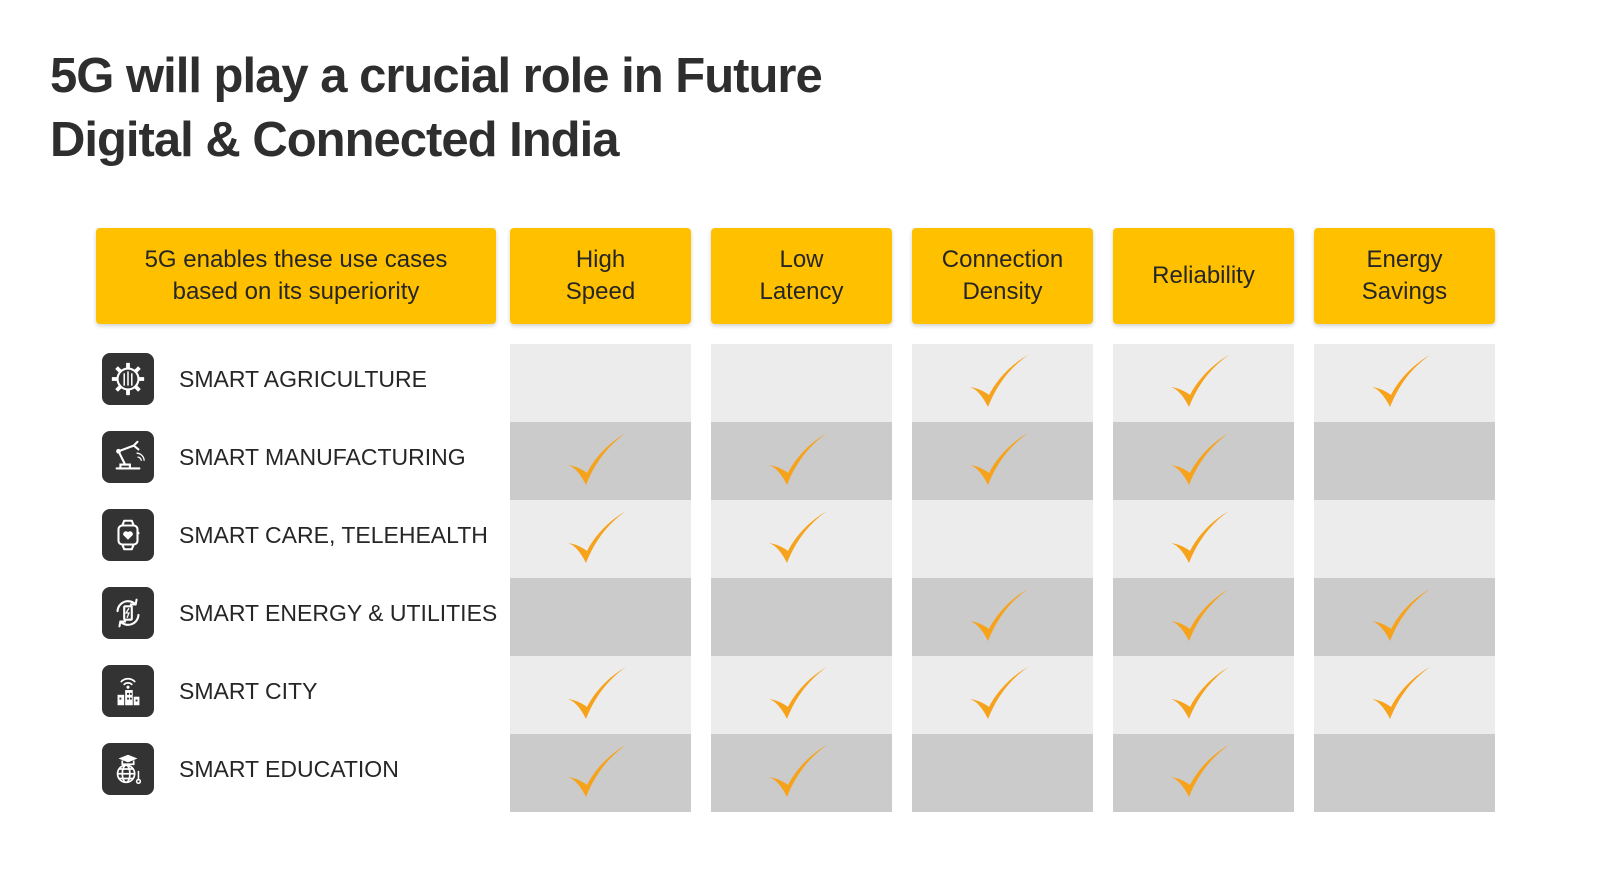 The width and height of the screenshot is (1600, 873). Describe the element at coordinates (801, 259) in the screenshot. I see `column-header-line-1: Low` at that location.